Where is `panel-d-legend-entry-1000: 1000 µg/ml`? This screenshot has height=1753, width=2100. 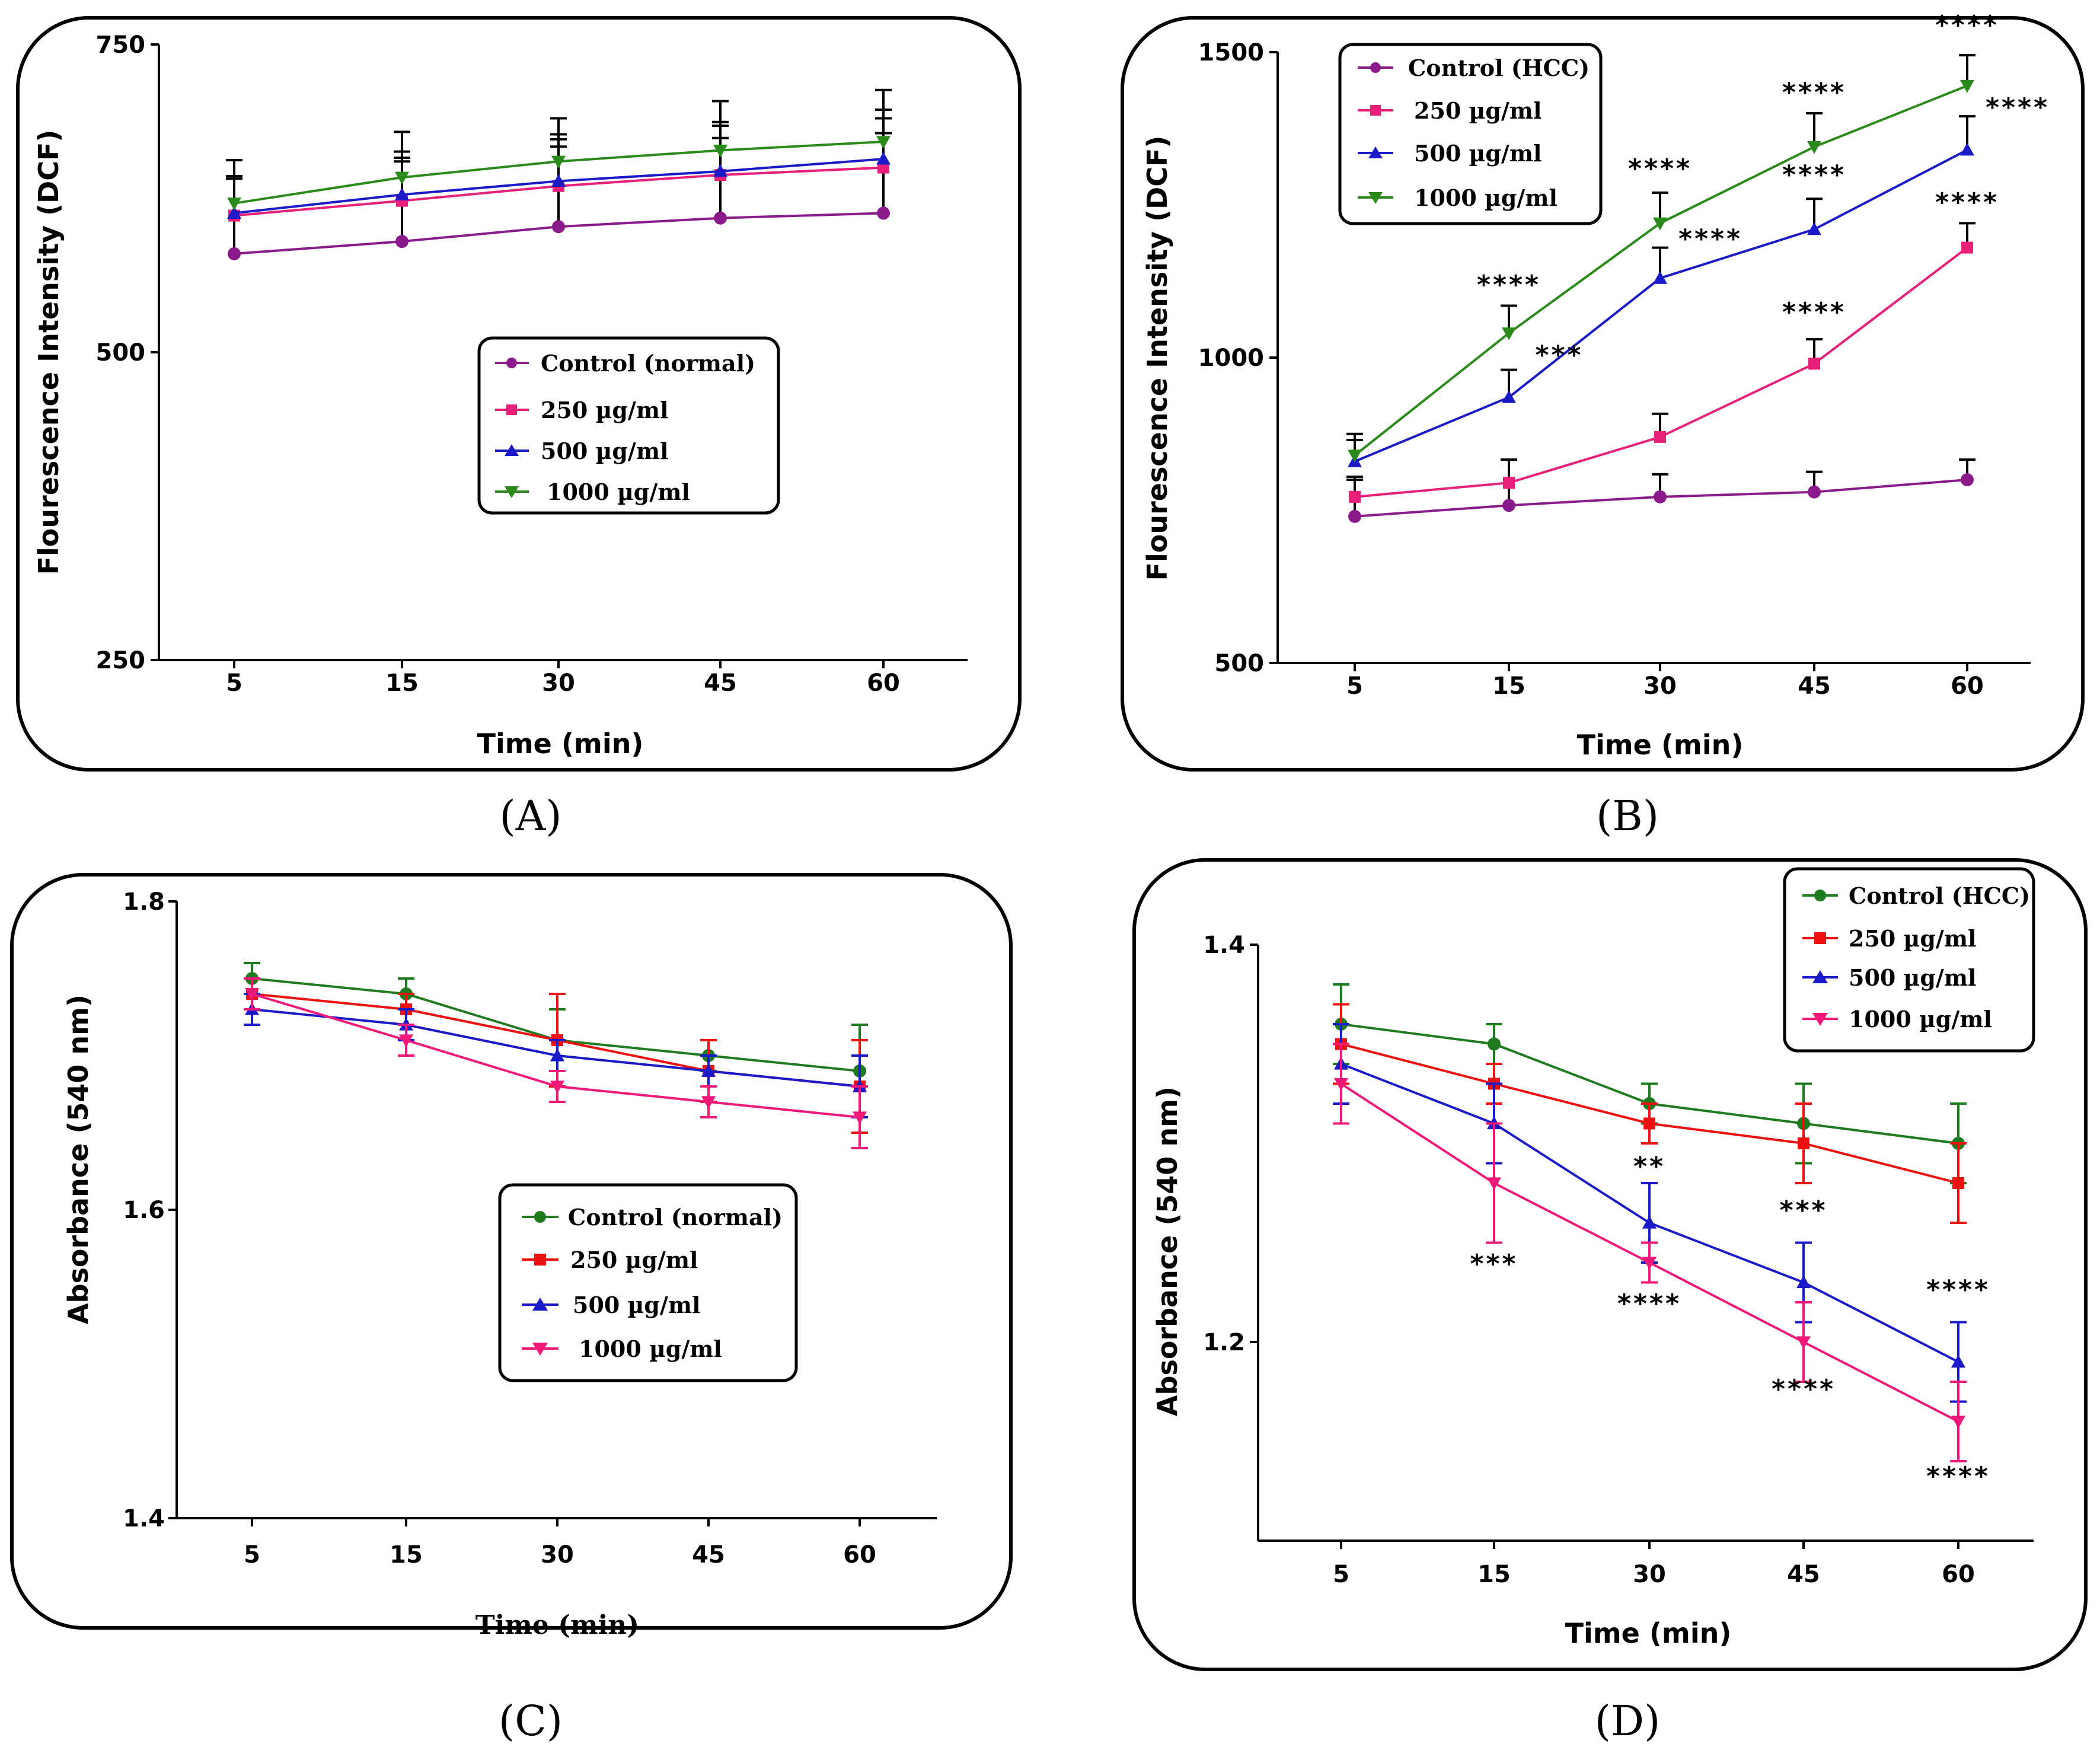
panel-d-legend-entry-1000: 1000 µg/ml is located at coordinates (1897, 1019).